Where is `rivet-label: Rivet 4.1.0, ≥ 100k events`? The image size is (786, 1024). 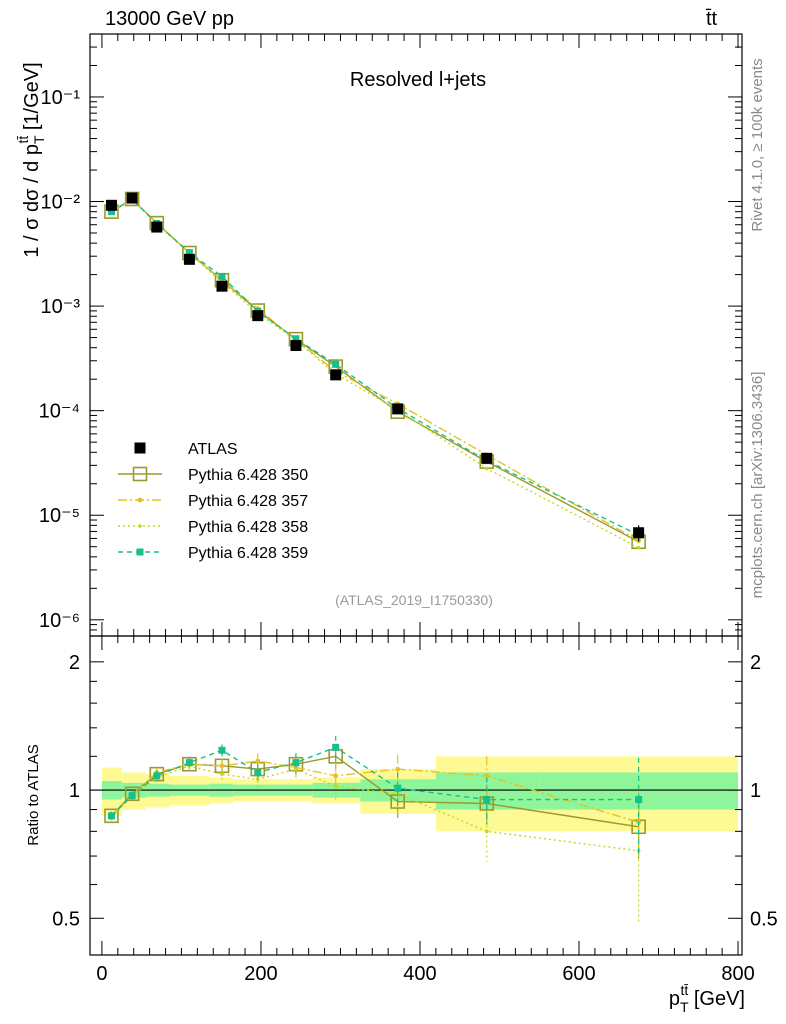 rivet-label: Rivet 4.1.0, ≥ 100k events is located at coordinates (757, 144).